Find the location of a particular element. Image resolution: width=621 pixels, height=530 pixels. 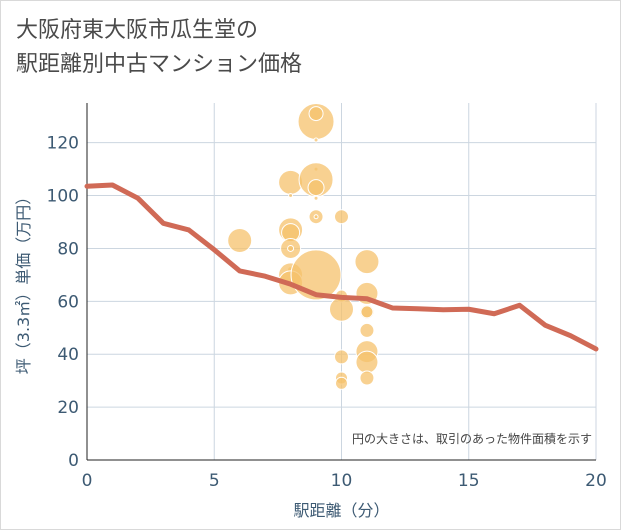

x-tick-label: 10 is located at coordinates (342, 481).